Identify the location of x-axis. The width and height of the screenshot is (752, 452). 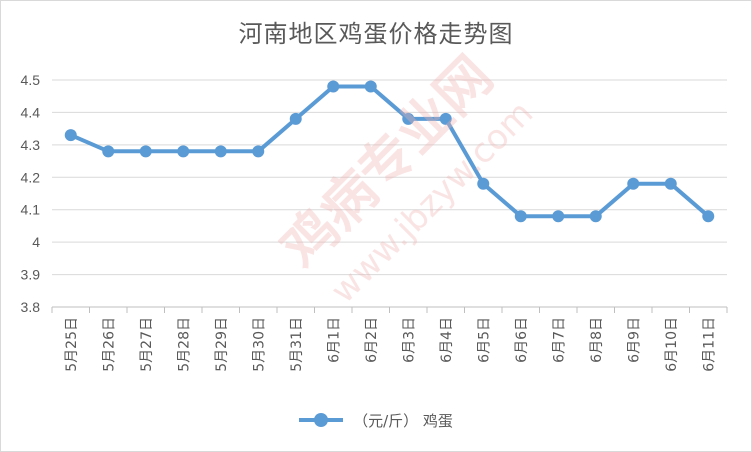
(389, 310).